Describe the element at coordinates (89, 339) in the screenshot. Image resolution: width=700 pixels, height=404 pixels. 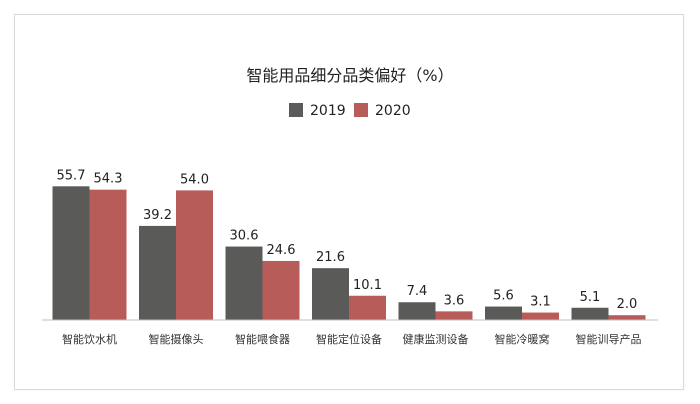
I see `x-tick-label-1: 智能饮水机` at that location.